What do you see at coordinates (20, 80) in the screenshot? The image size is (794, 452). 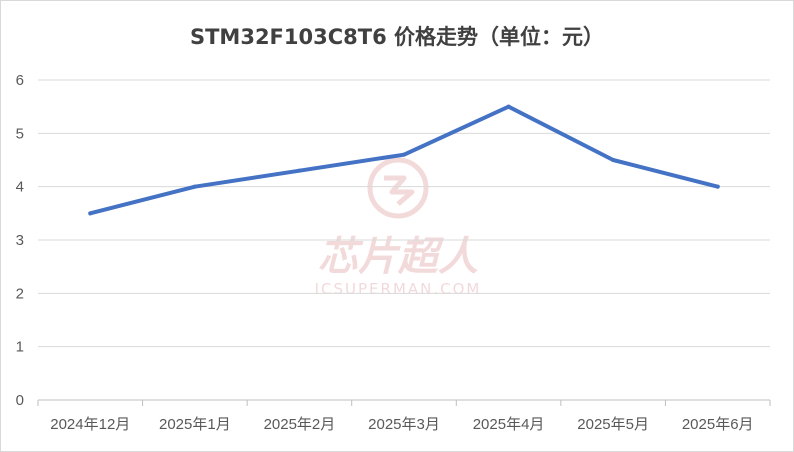 I see `y-tick-label: 6` at bounding box center [20, 80].